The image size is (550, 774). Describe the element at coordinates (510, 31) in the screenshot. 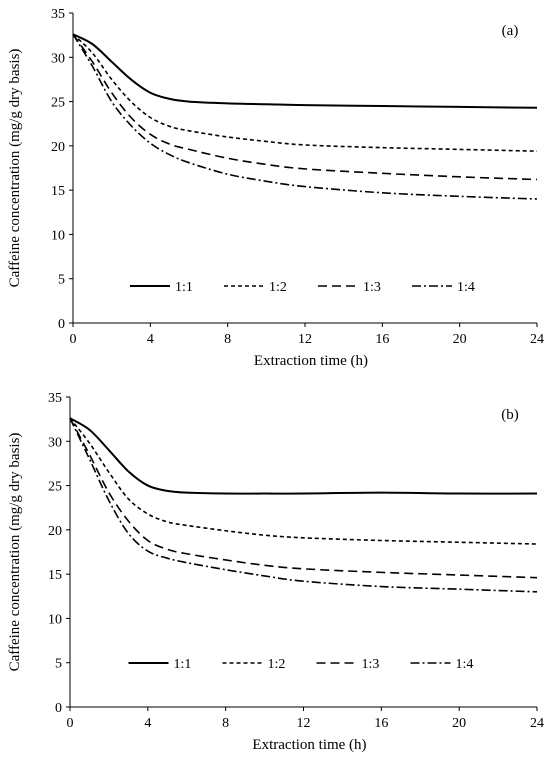

I see `panel-label: (a)` at that location.